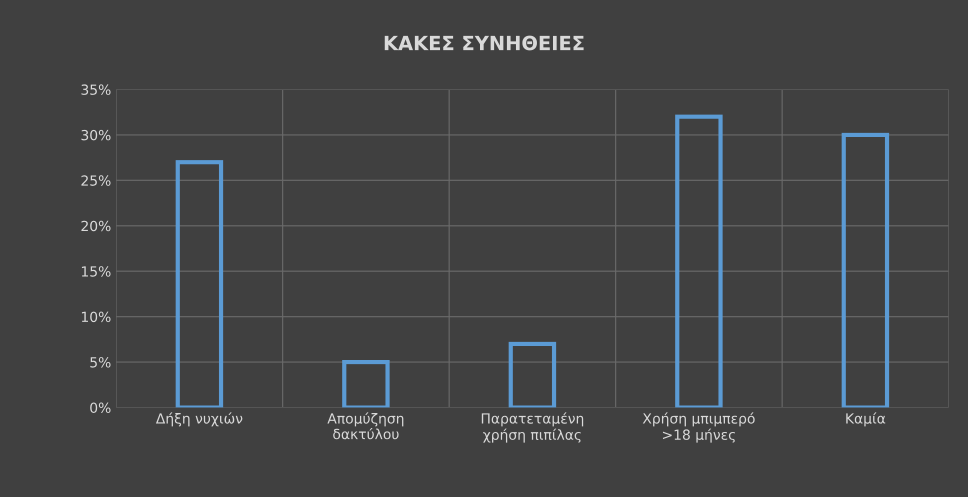 The height and width of the screenshot is (497, 968). Describe the element at coordinates (866, 419) in the screenshot. I see `x-tick-label: Καμία` at that location.